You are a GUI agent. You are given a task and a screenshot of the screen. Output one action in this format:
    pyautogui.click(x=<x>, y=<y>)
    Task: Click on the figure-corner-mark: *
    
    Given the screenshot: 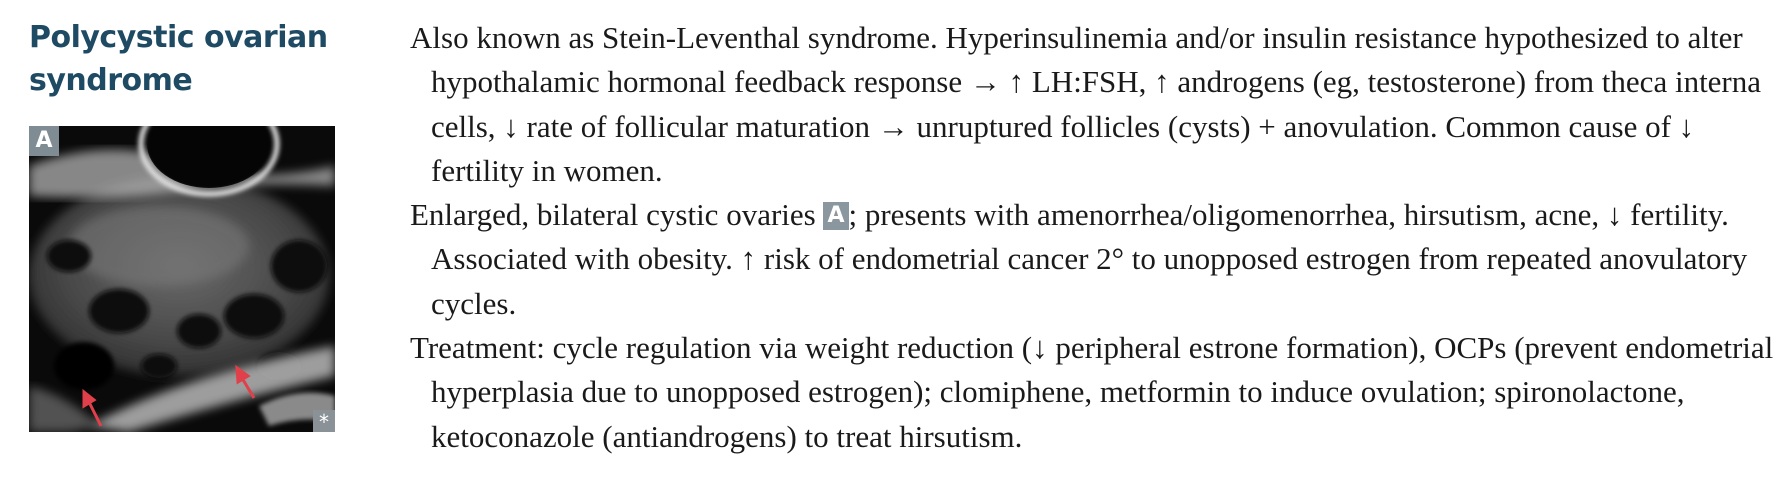 What is the action you would take?
    pyautogui.click(x=324, y=421)
    